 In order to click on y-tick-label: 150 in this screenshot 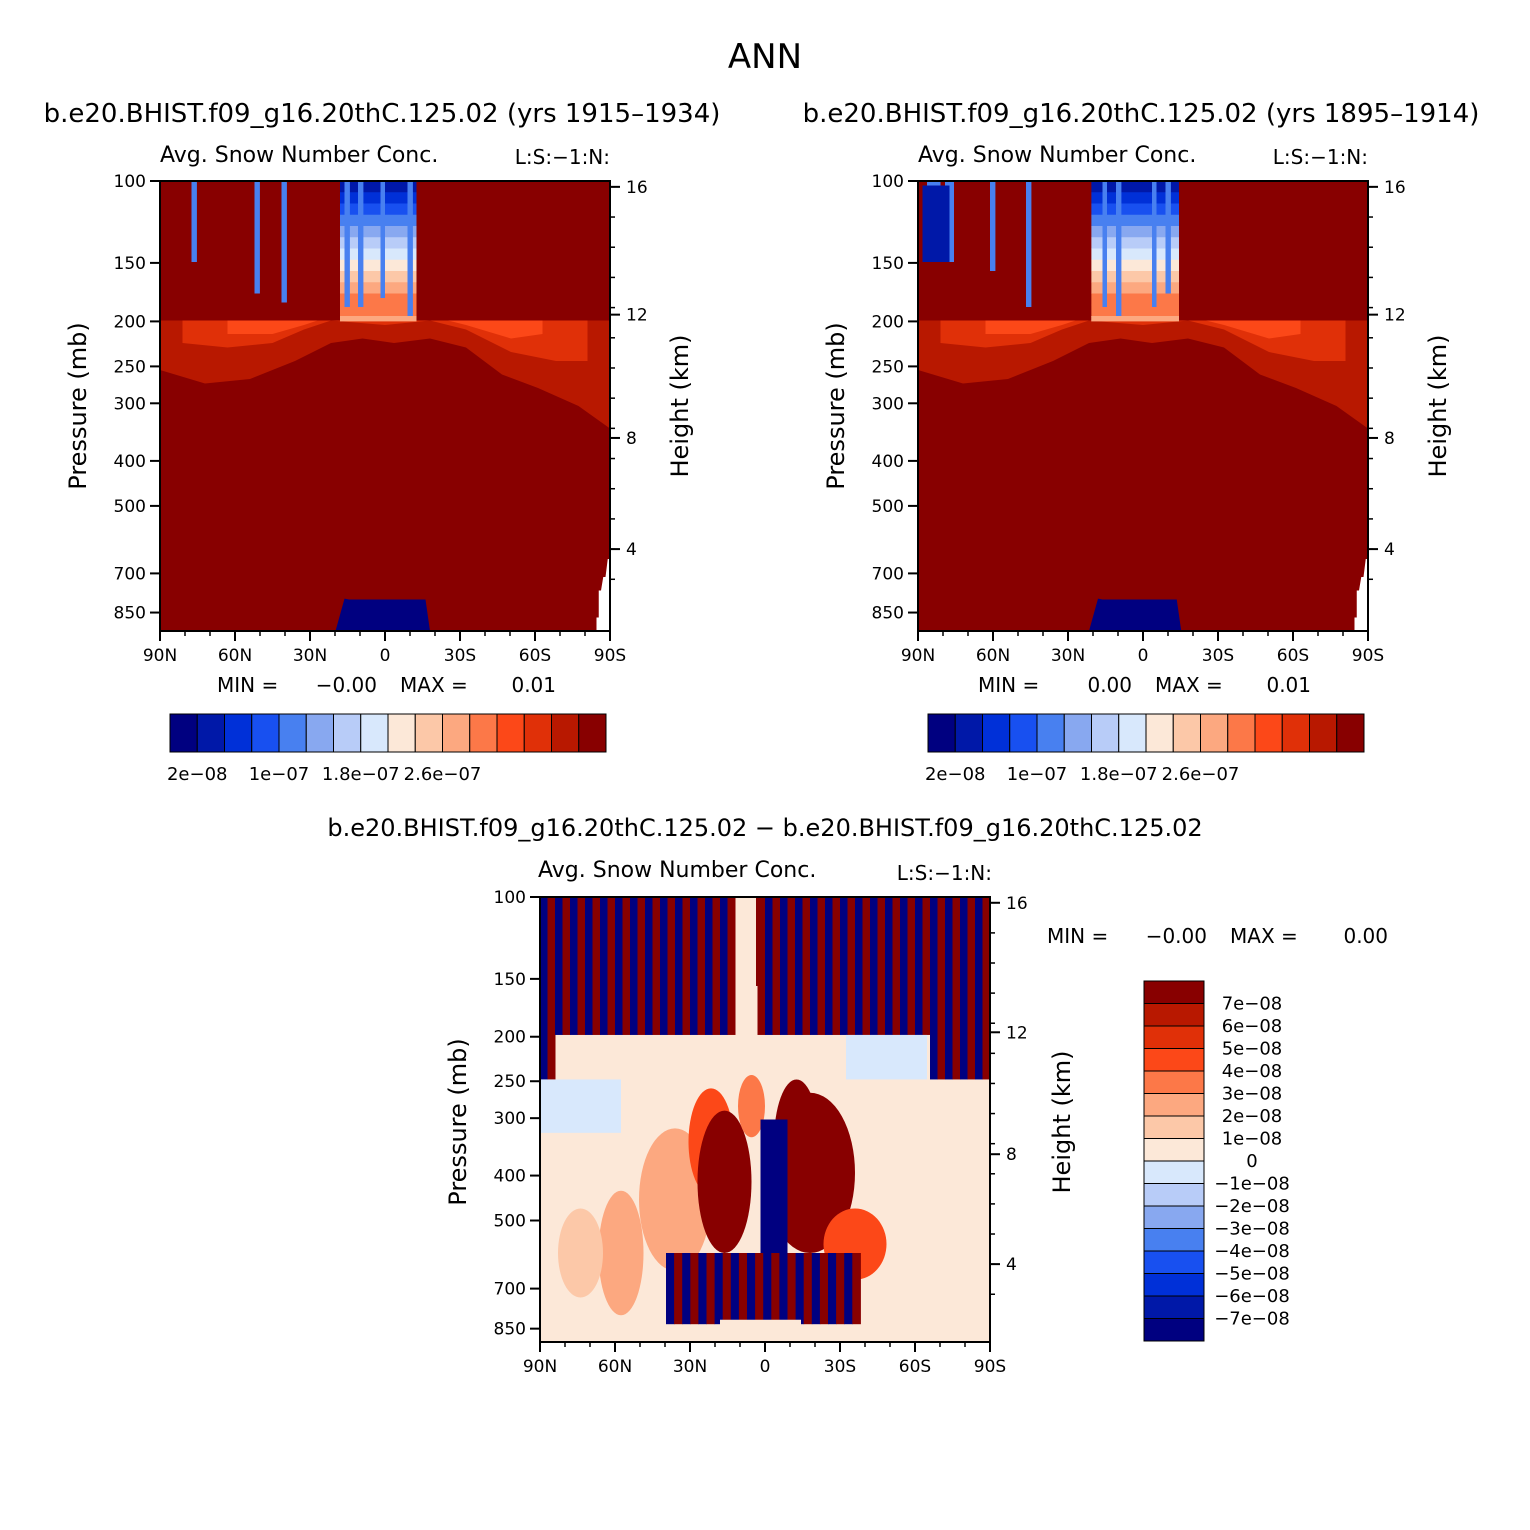, I will do `click(888, 264)`.